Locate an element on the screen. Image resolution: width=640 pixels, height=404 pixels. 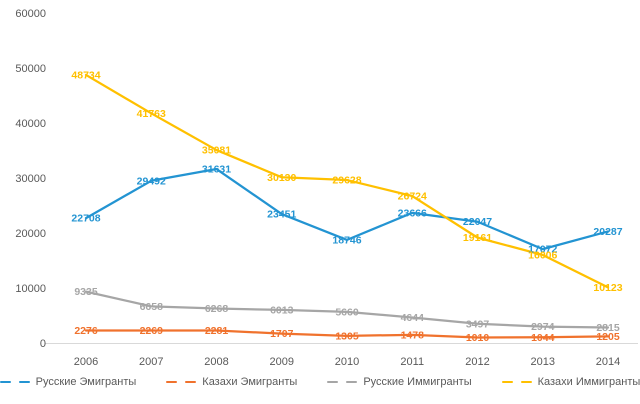
data-label-series-0: 23666 is located at coordinates (412, 213).